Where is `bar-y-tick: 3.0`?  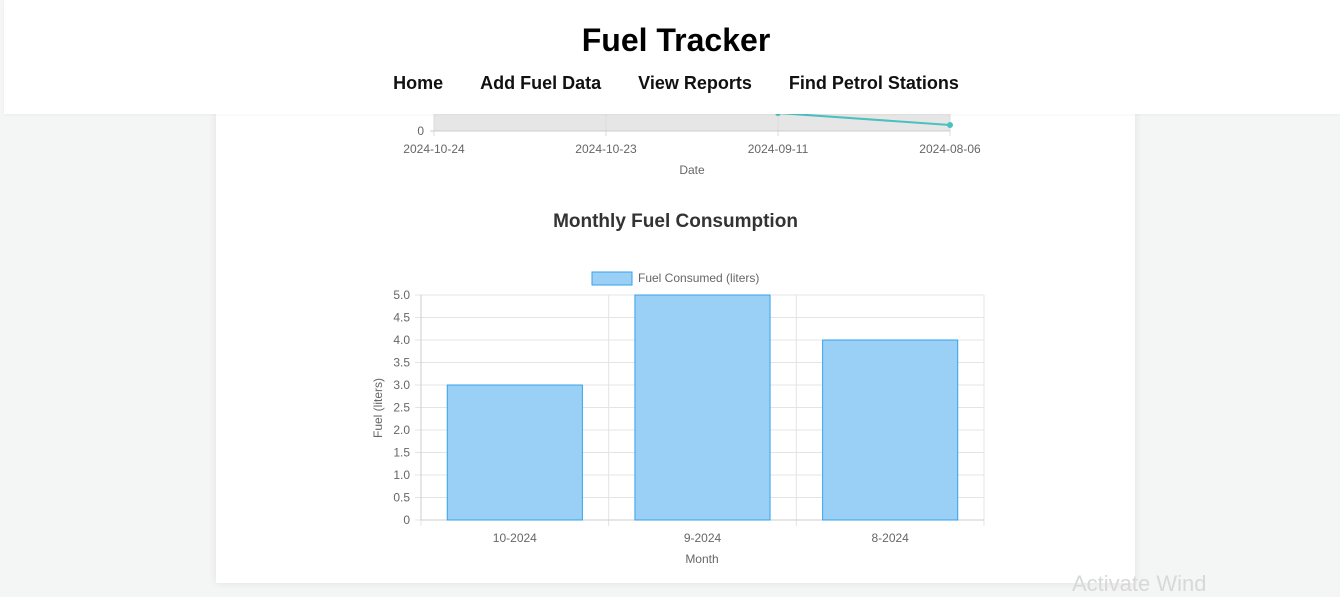 bar-y-tick: 3.0 is located at coordinates (401, 385).